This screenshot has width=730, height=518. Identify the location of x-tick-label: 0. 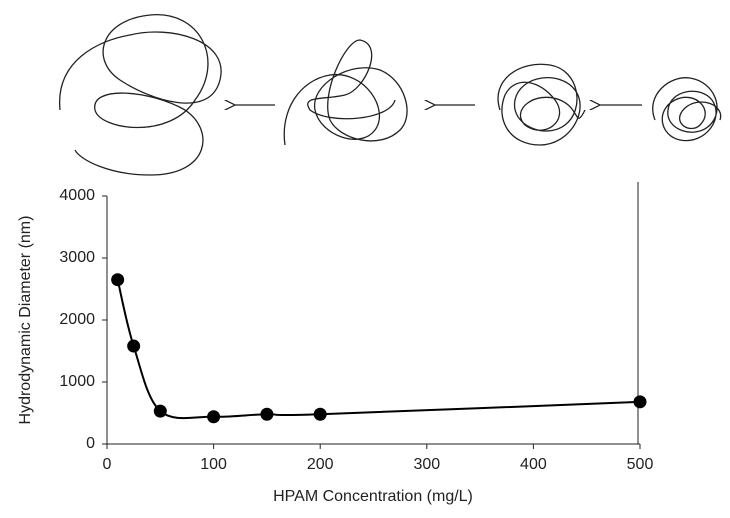
(107, 464).